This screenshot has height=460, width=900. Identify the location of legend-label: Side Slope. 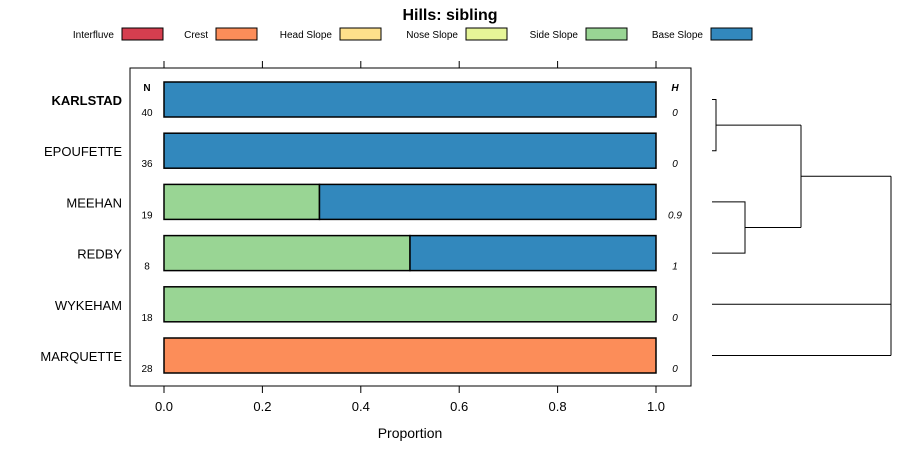
(554, 35).